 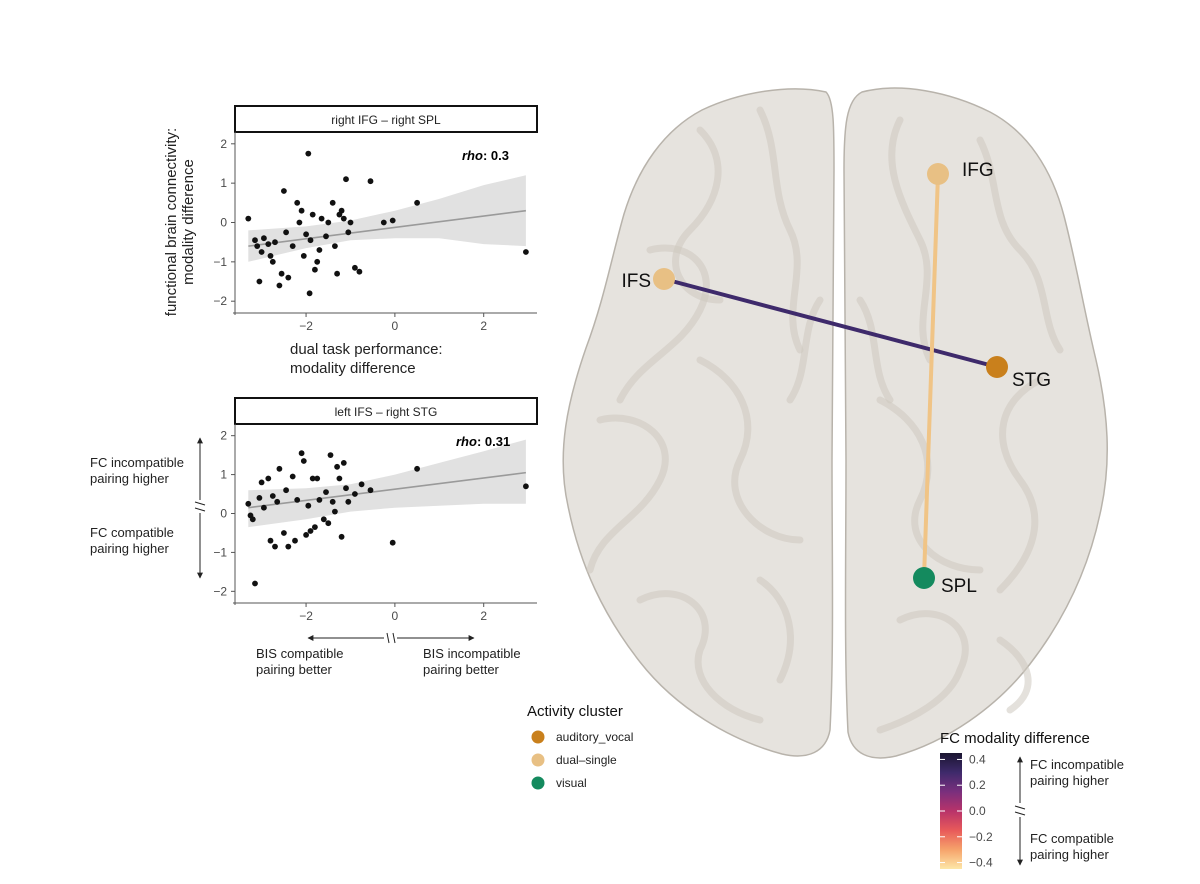 What do you see at coordinates (353, 368) in the screenshot?
I see `x-axis-title-line2: modality difference` at bounding box center [353, 368].